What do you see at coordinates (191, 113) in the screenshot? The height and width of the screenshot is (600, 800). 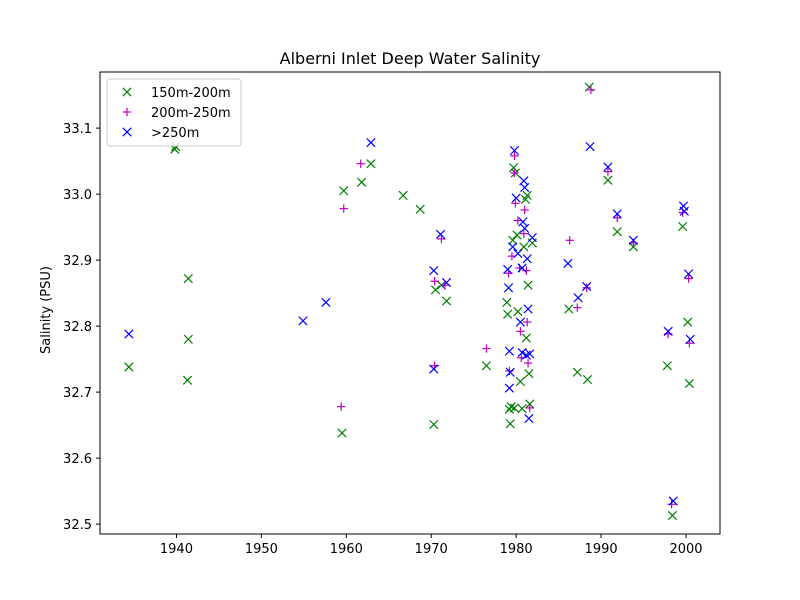 I see `legend-label: 200m-250m` at bounding box center [191, 113].